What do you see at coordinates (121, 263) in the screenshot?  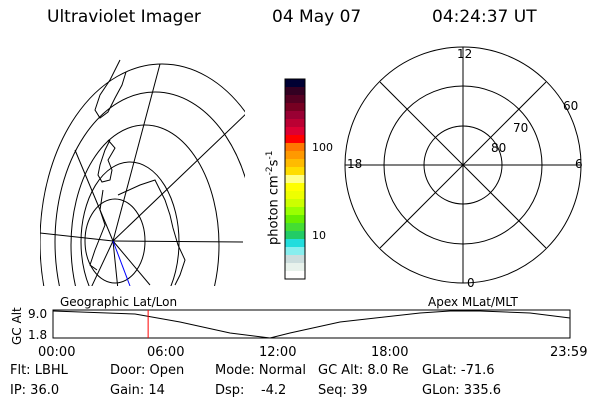 I see `view-direction` at bounding box center [121, 263].